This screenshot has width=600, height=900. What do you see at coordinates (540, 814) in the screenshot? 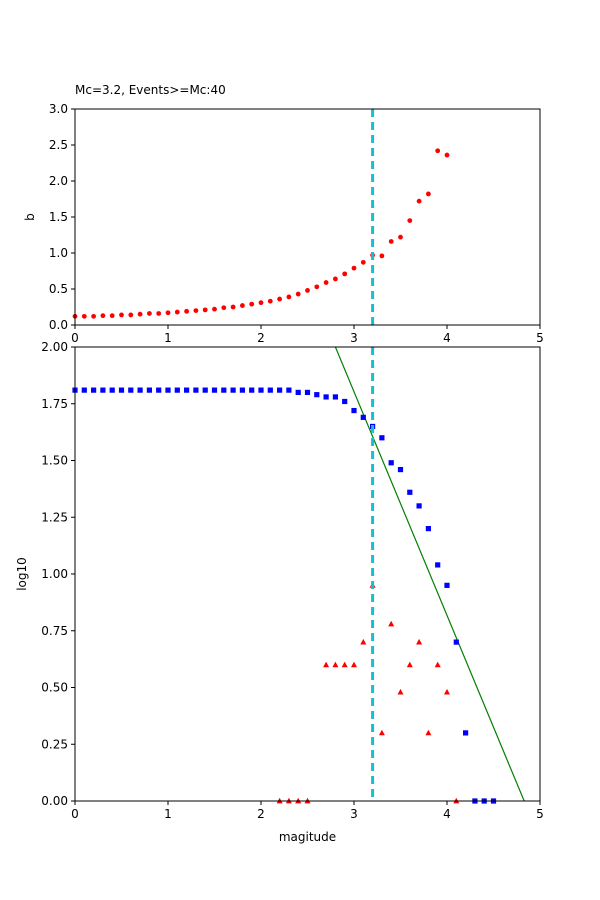
I see `x-tick-label: 5` at bounding box center [540, 814].